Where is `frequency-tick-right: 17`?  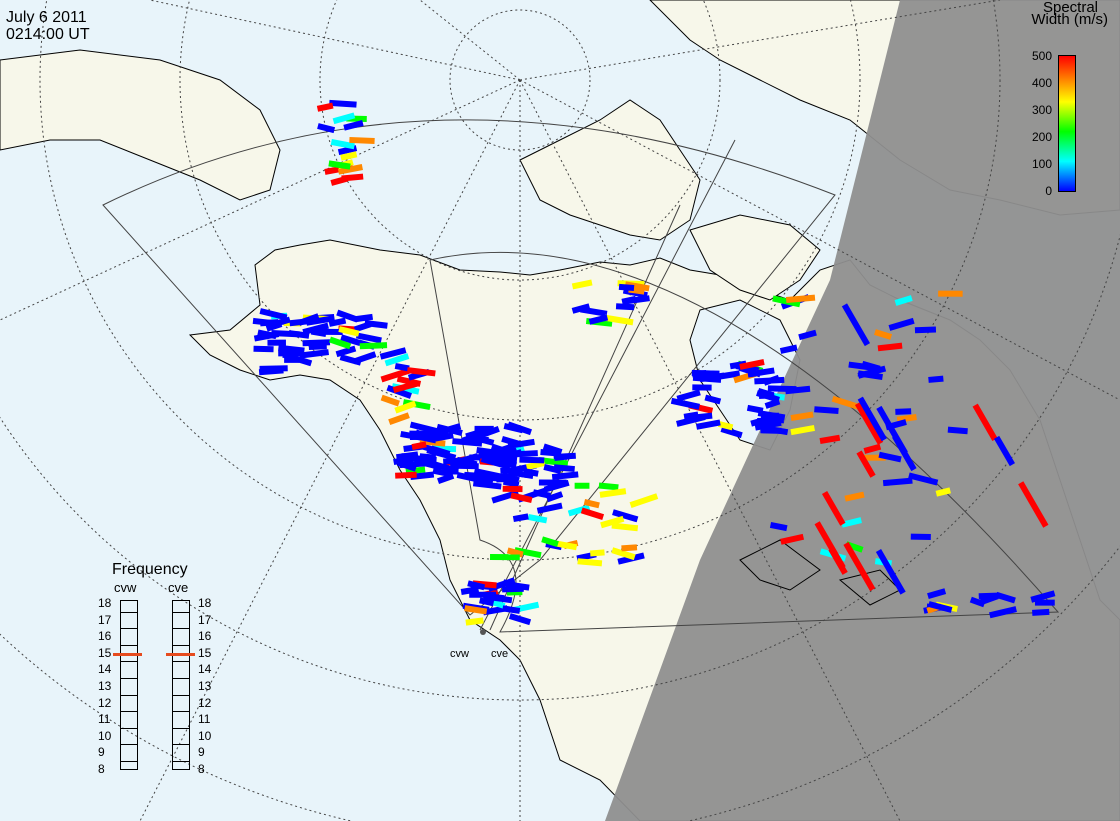
frequency-tick-right: 17 is located at coordinates (205, 619).